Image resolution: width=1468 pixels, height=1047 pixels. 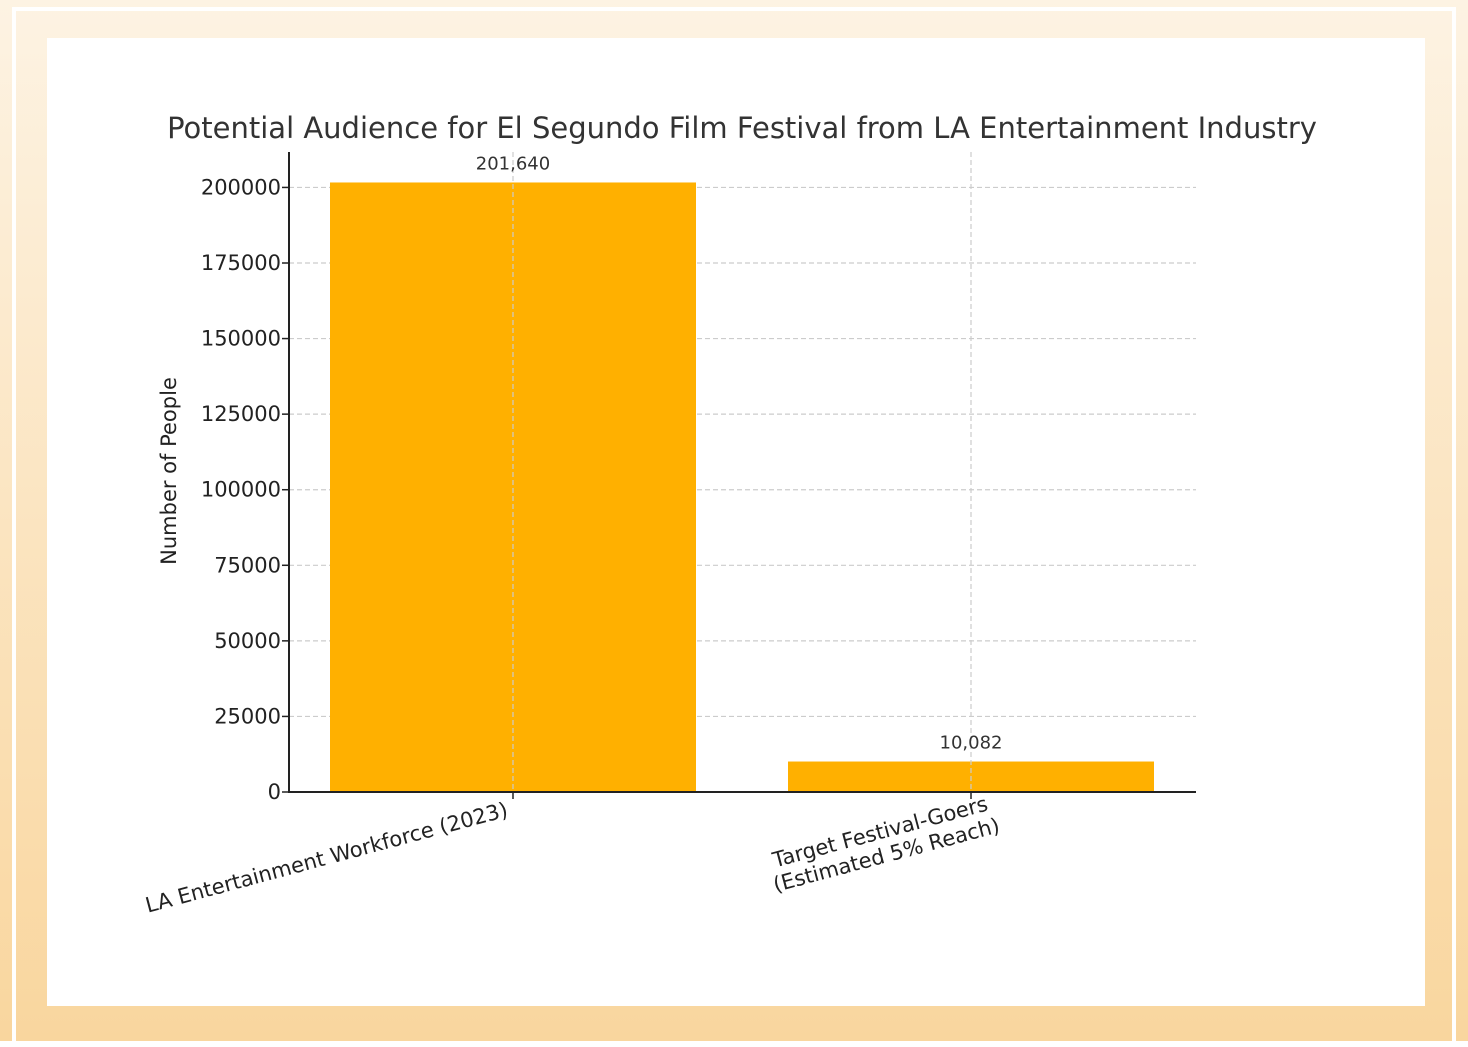 What do you see at coordinates (241, 339) in the screenshot?
I see `y-tick-label: 150000` at bounding box center [241, 339].